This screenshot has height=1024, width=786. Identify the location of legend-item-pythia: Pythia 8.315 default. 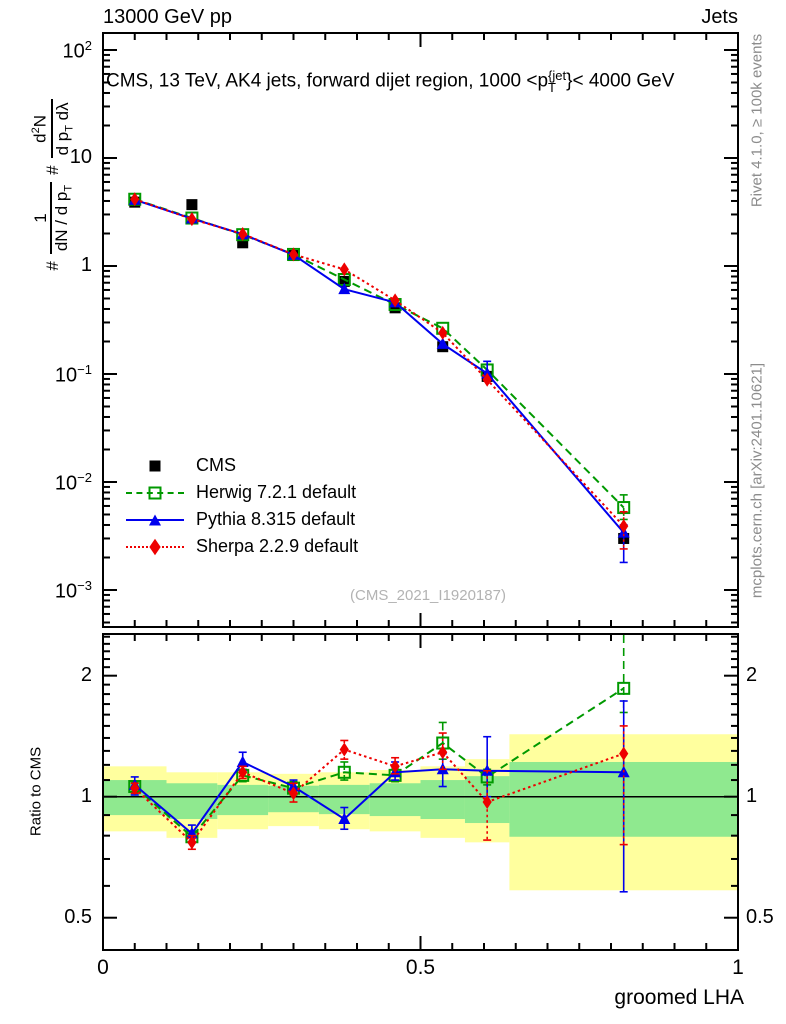
(242, 519).